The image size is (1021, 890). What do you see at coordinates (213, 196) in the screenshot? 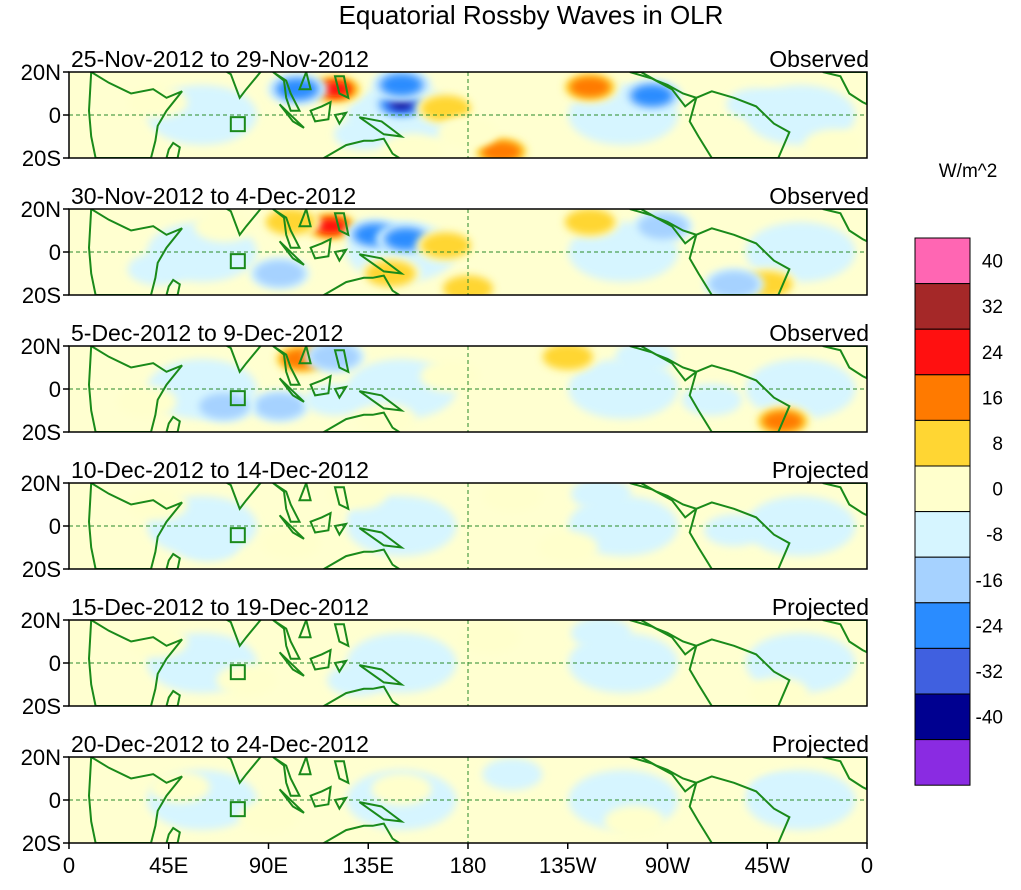
I see `panel-date-range: 30-Nov-2012 to 4-Dec-2012` at bounding box center [213, 196].